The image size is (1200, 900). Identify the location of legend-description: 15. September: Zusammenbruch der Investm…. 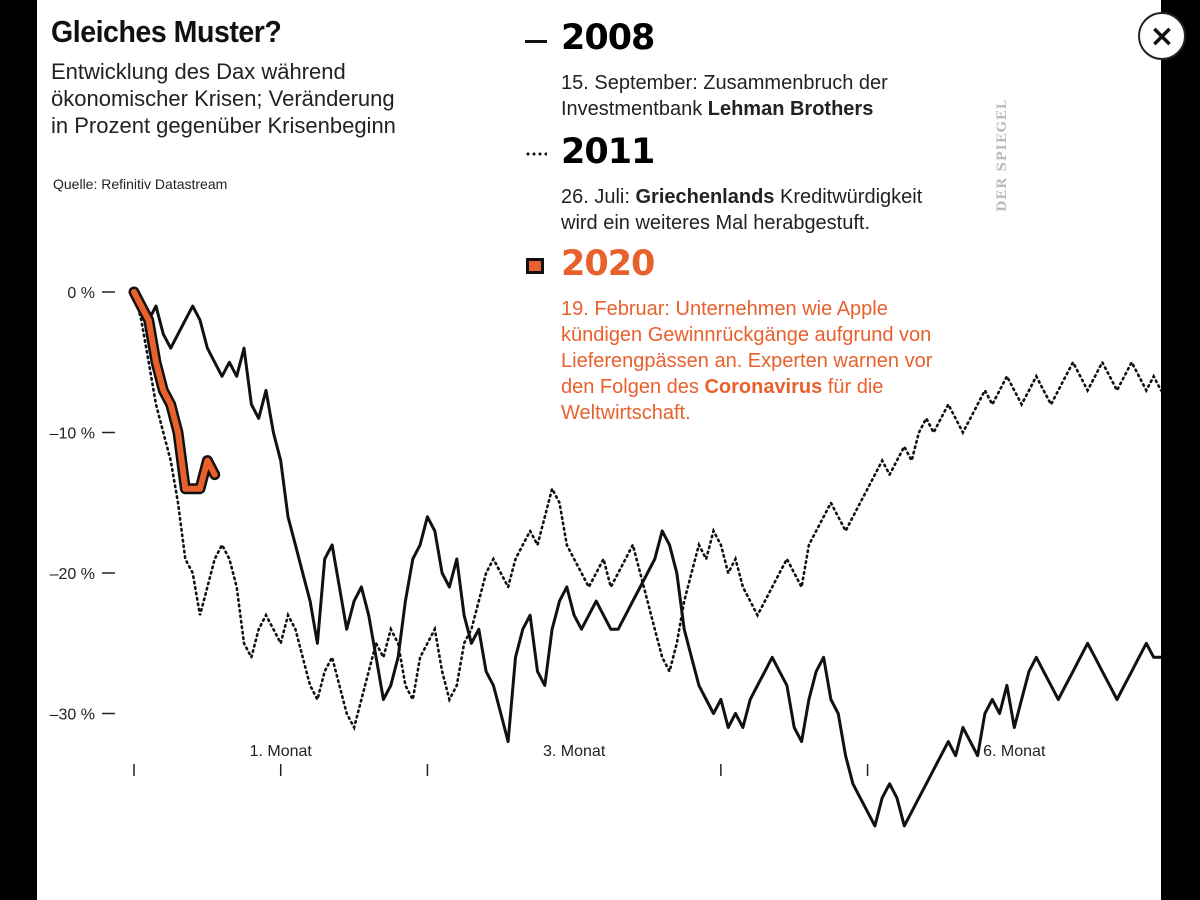
(761, 96).